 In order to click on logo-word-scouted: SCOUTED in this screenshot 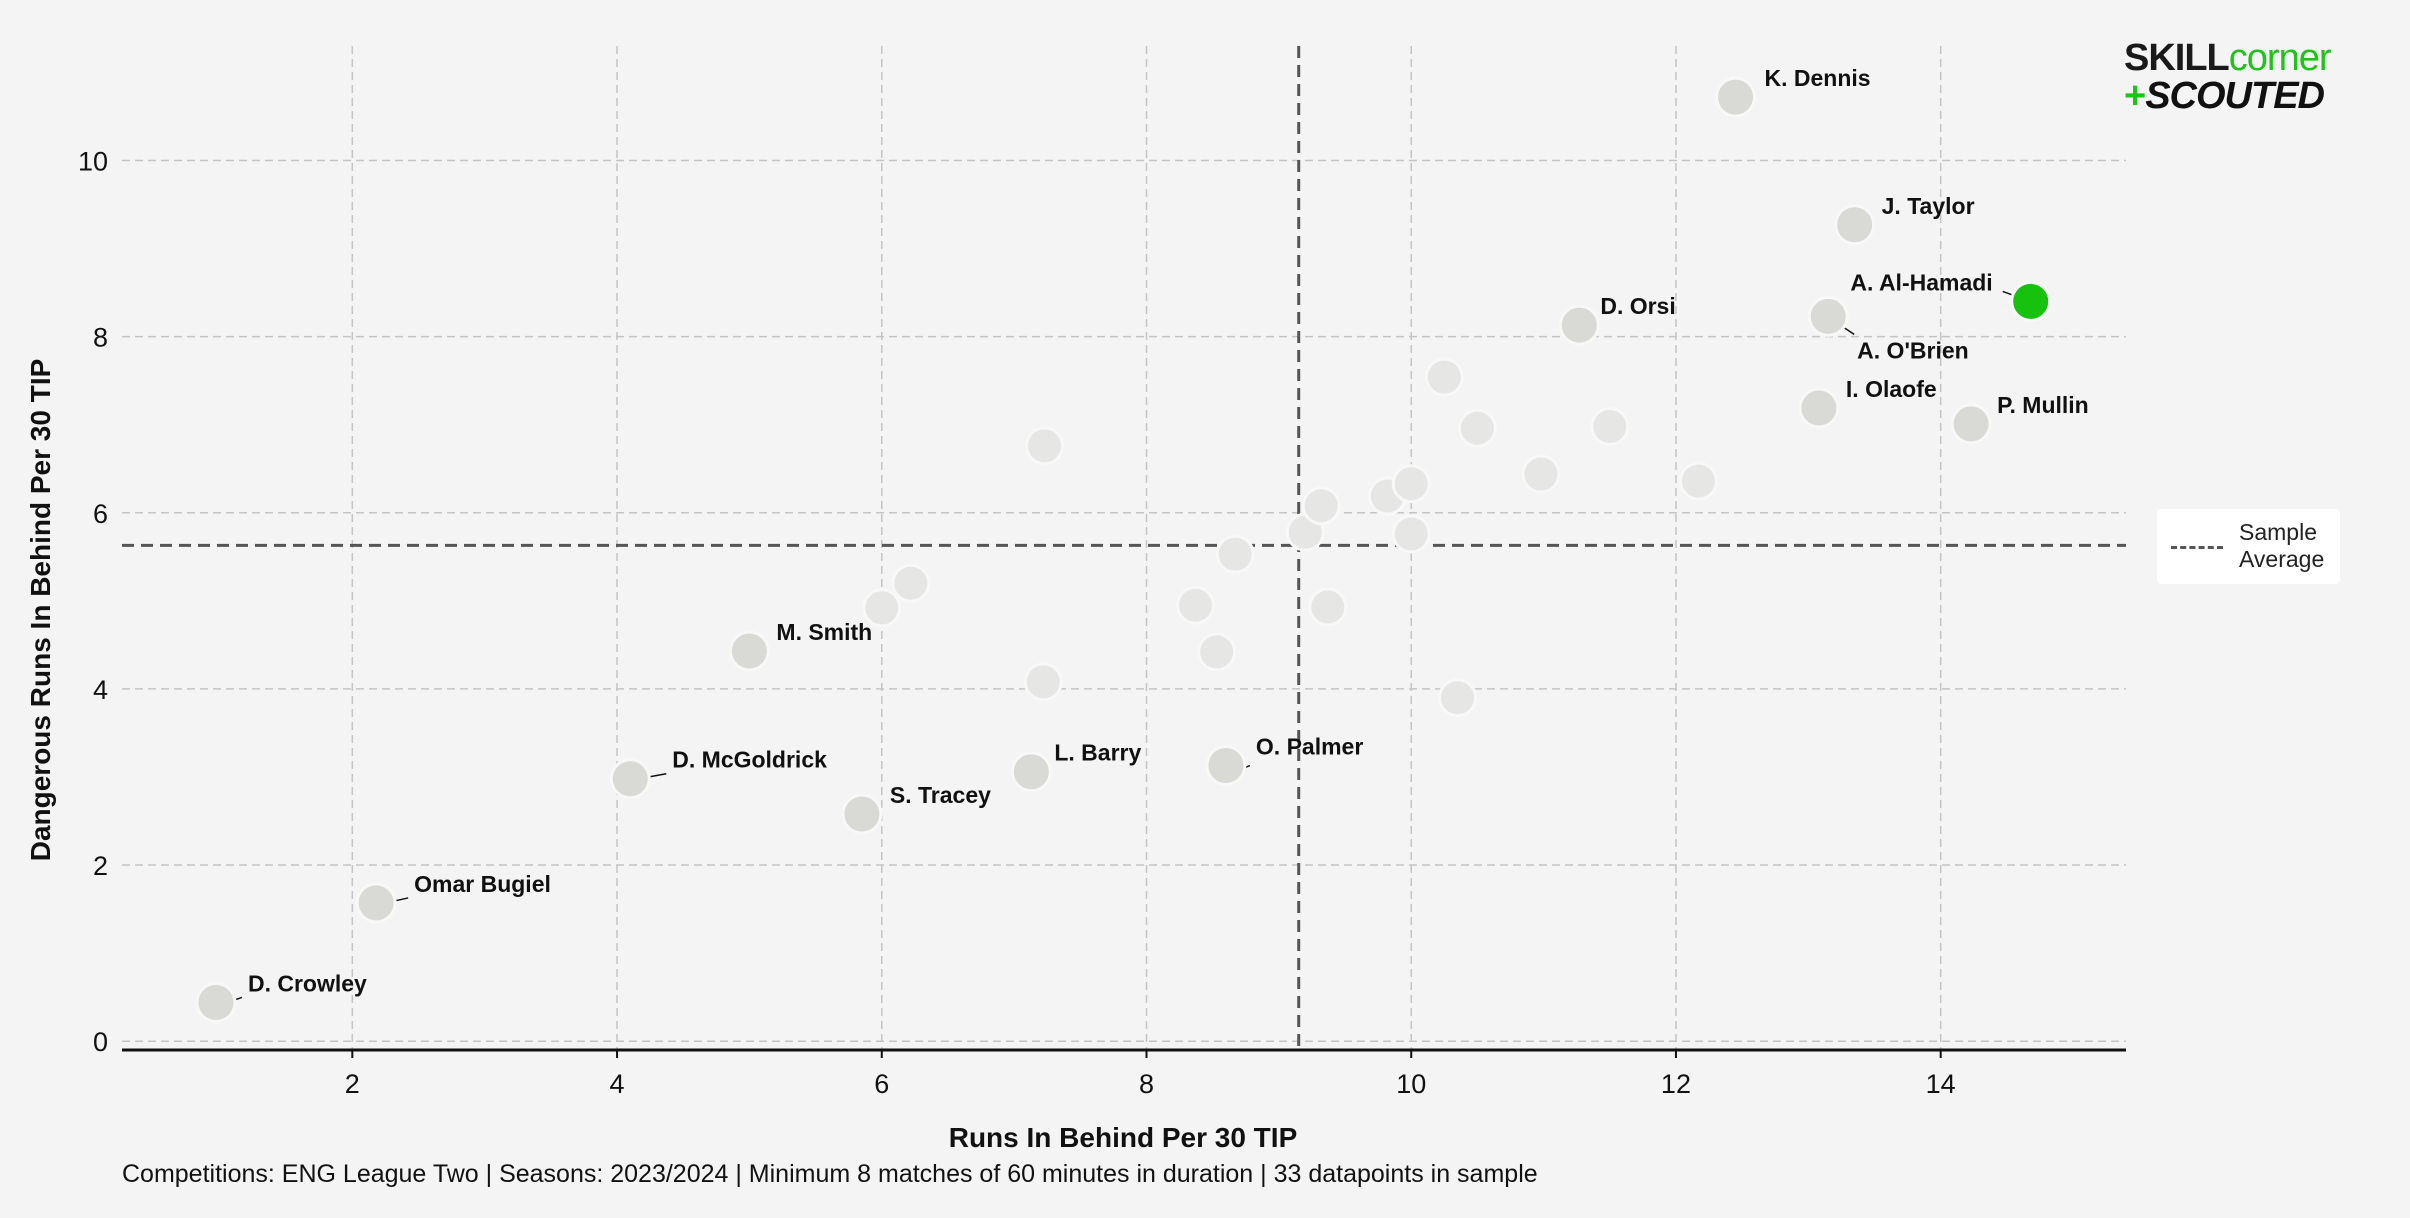, I will do `click(2234, 96)`.